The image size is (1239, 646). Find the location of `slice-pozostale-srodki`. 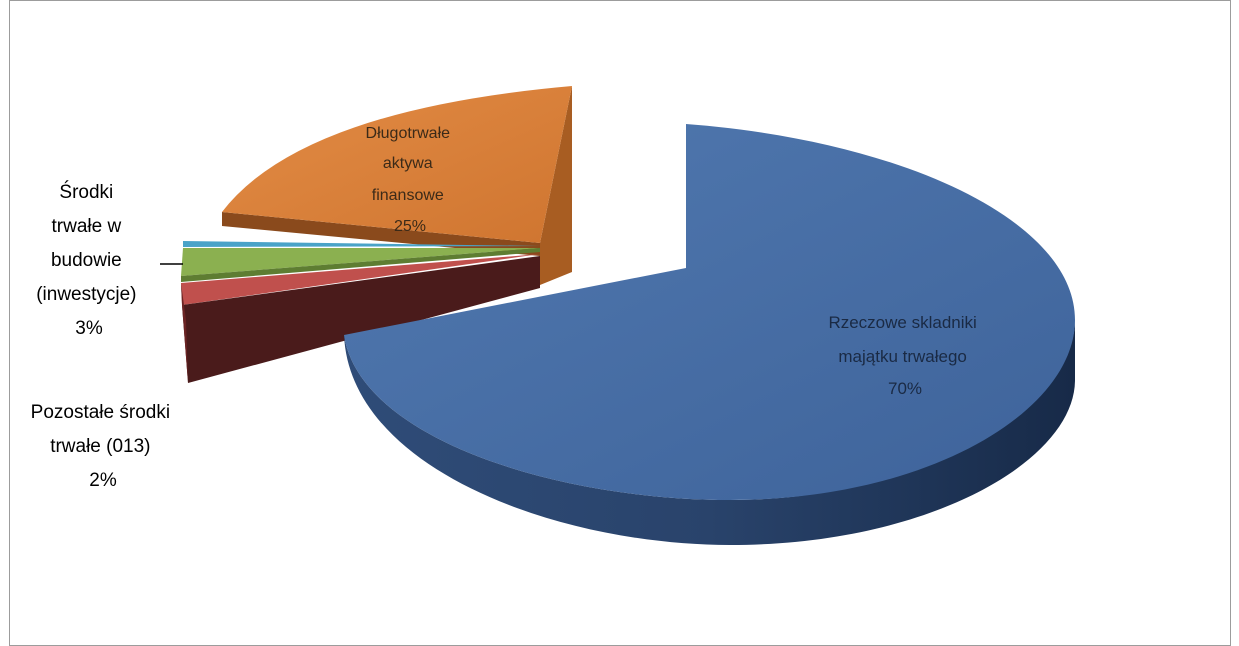

slice-pozostale-srodki is located at coordinates (360, 318).